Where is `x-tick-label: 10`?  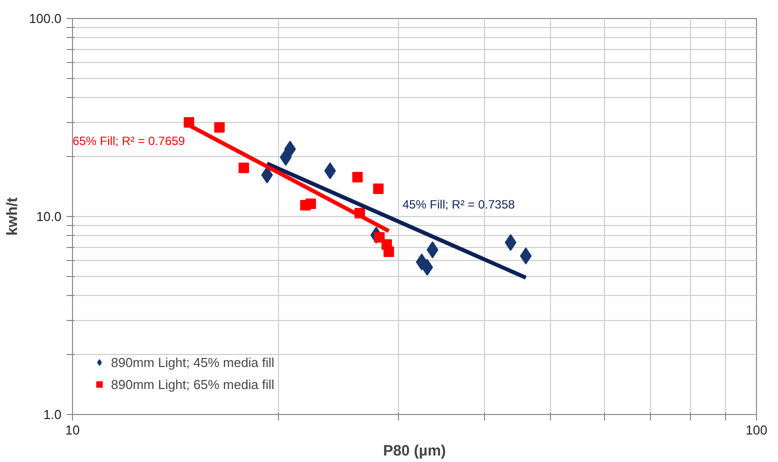 x-tick-label: 10 is located at coordinates (72, 430).